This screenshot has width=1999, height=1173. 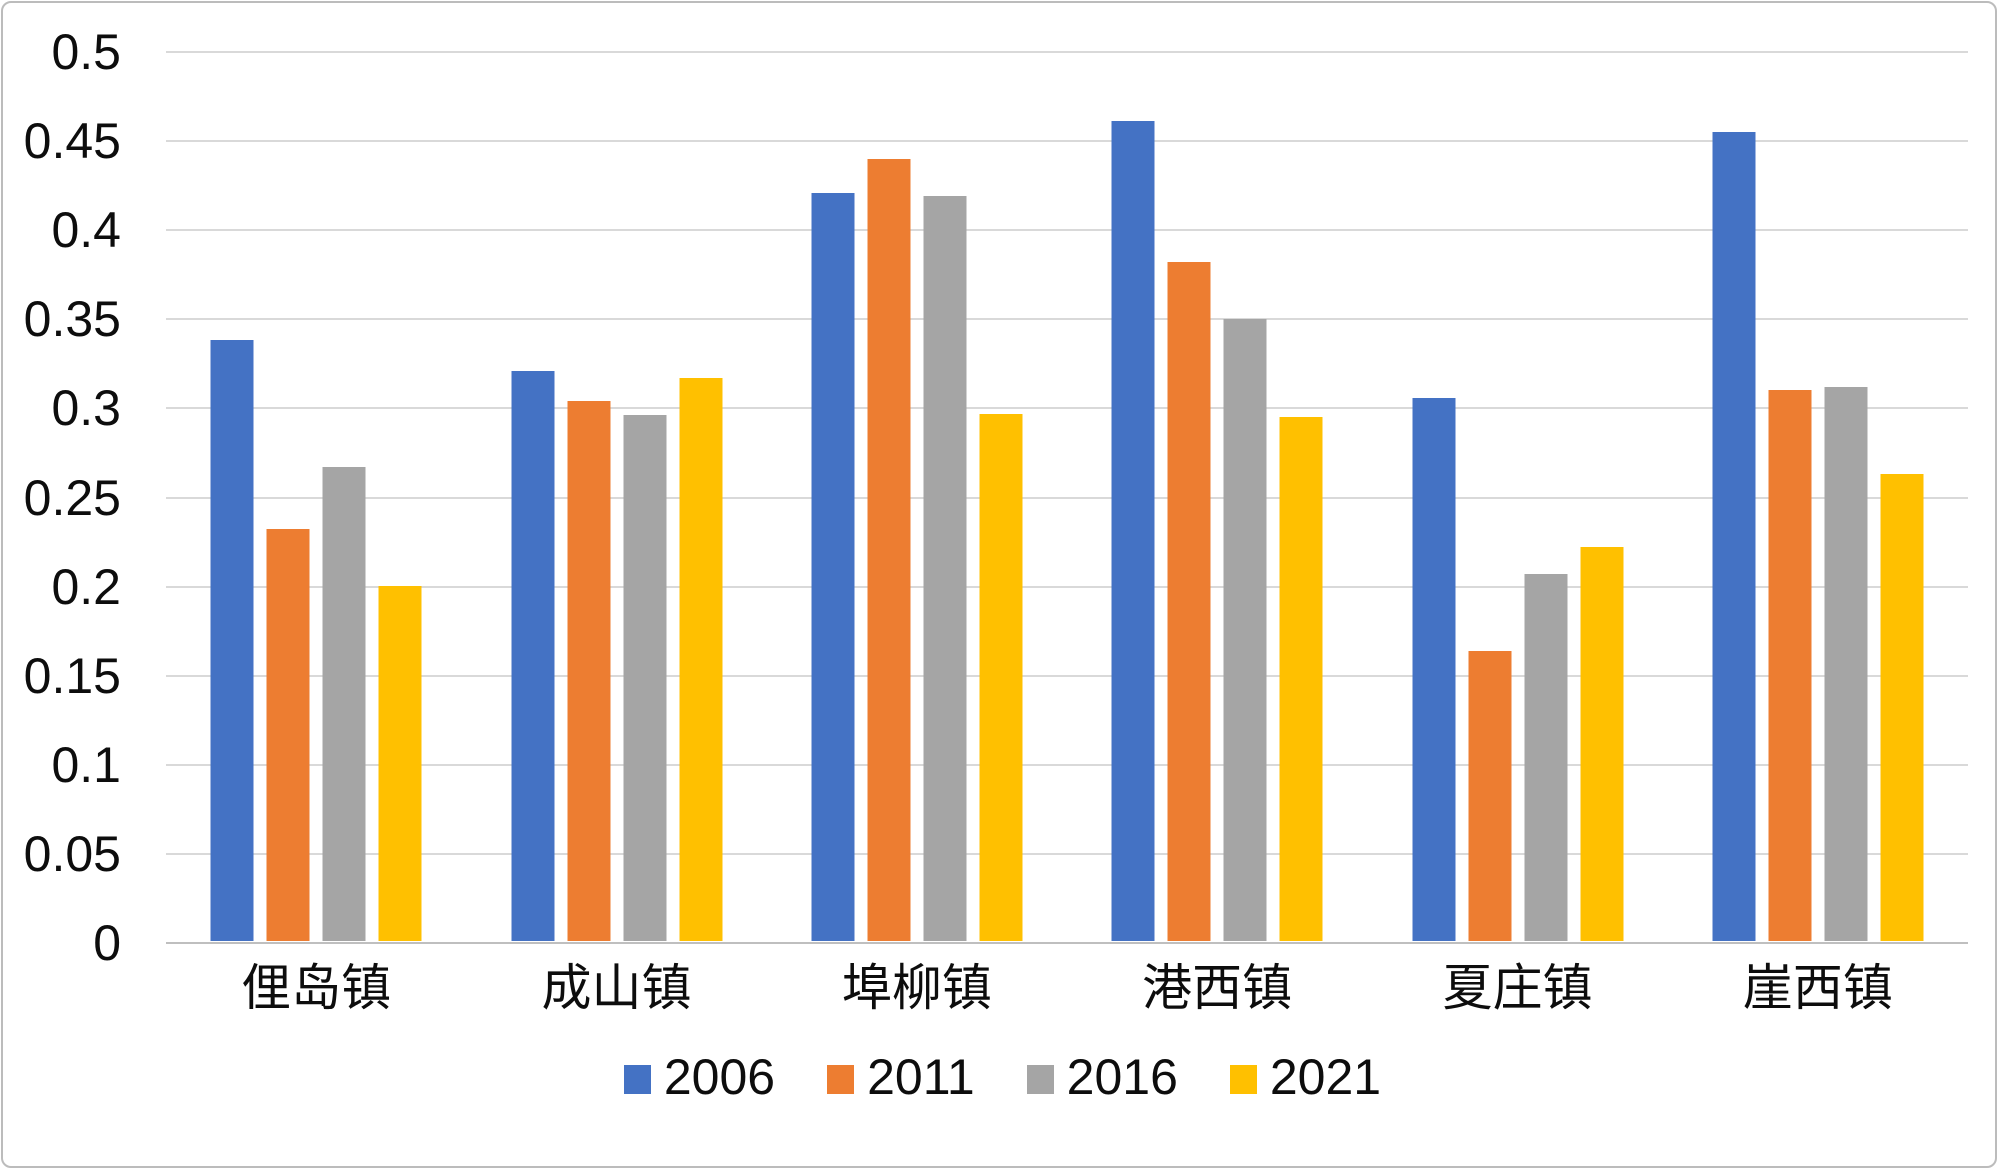 What do you see at coordinates (916, 988) in the screenshot?
I see `x-axis-label: 埠柳镇` at bounding box center [916, 988].